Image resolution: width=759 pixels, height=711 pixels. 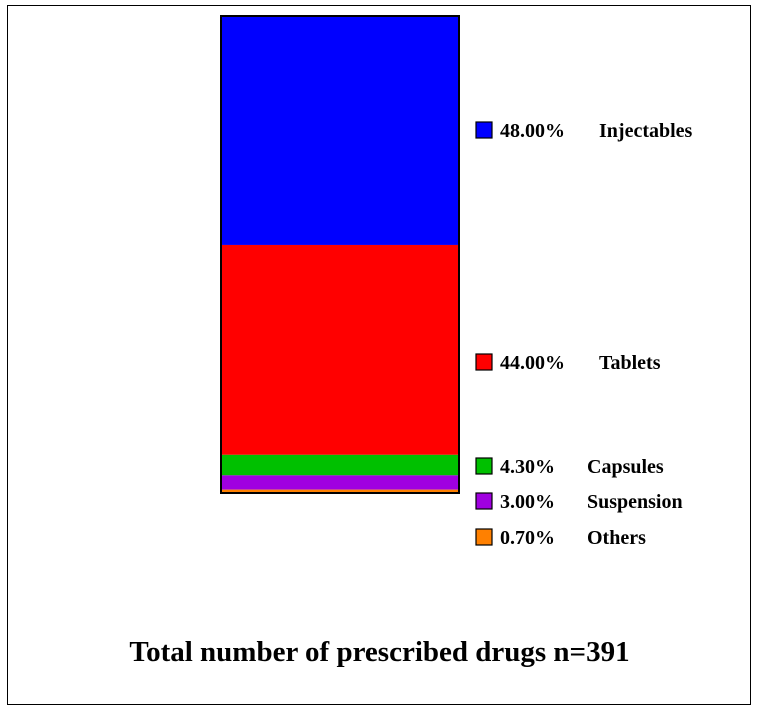 I want to click on bar-segment-others, so click(x=340, y=491).